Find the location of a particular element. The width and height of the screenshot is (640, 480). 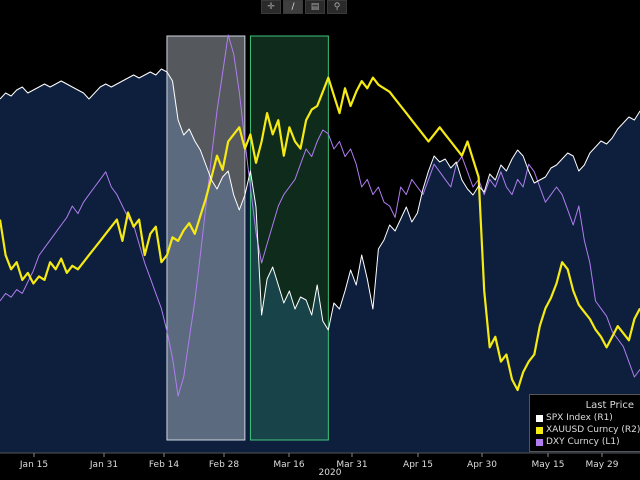

x-tick-label: Jan 31 is located at coordinates (103, 465).